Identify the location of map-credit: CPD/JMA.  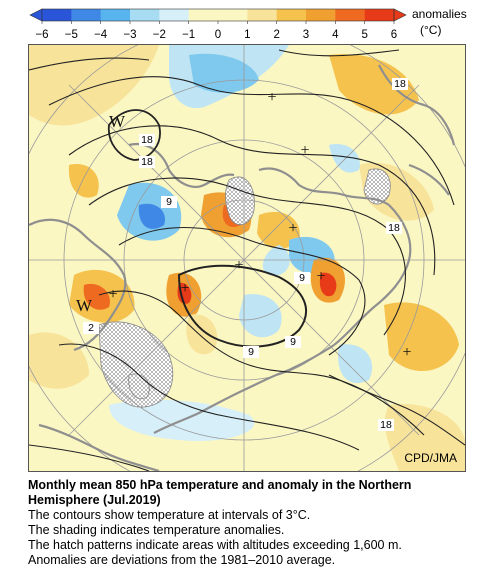
(430, 458).